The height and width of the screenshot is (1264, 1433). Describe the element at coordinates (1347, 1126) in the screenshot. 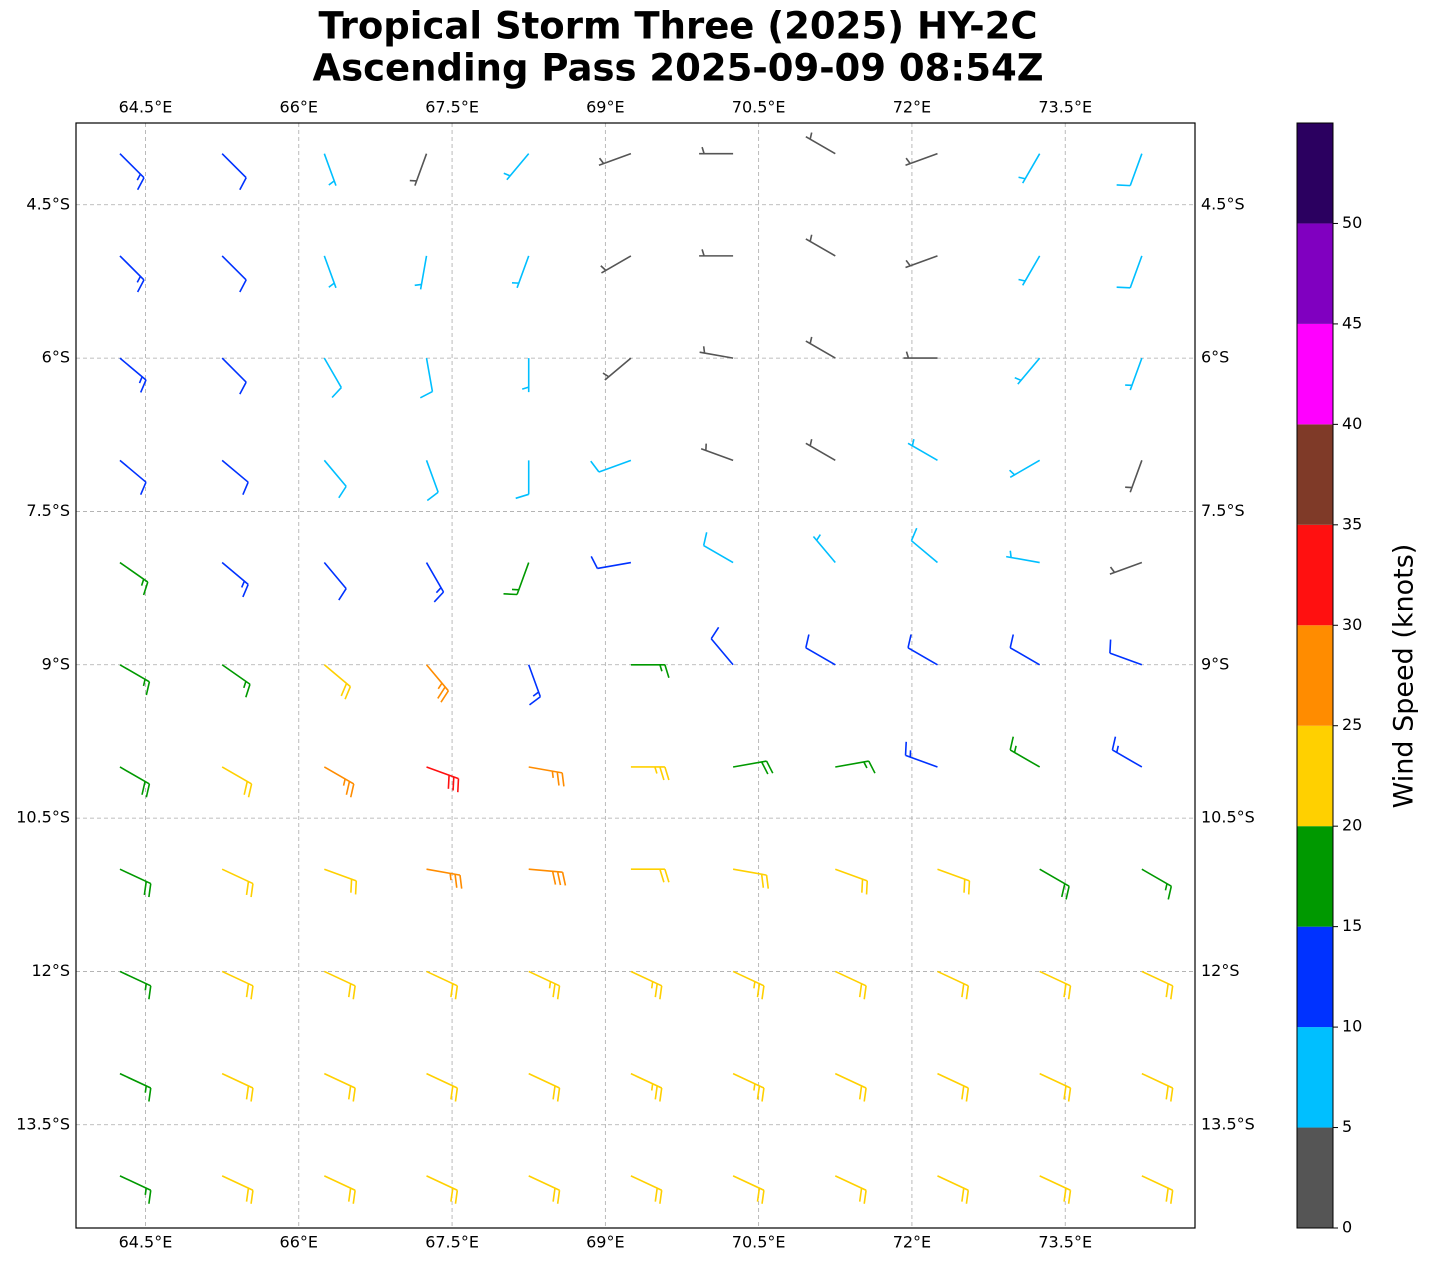

I see `colorbar-tick-label: 5` at that location.